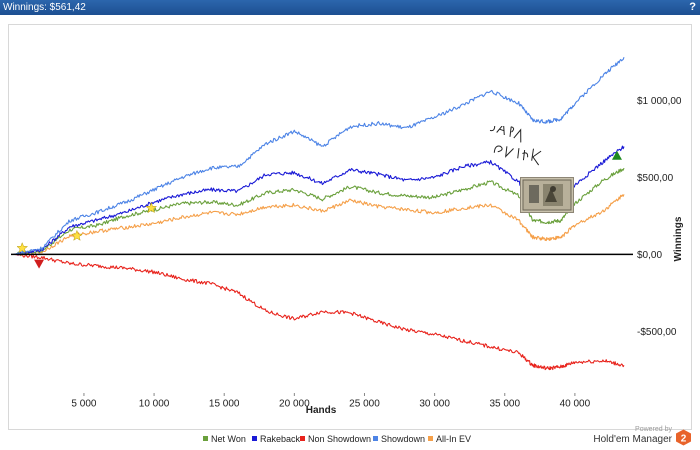 This screenshot has height=450, width=700. Describe the element at coordinates (632, 439) in the screenshot. I see `brand-name: Hold'em Manager` at that location.